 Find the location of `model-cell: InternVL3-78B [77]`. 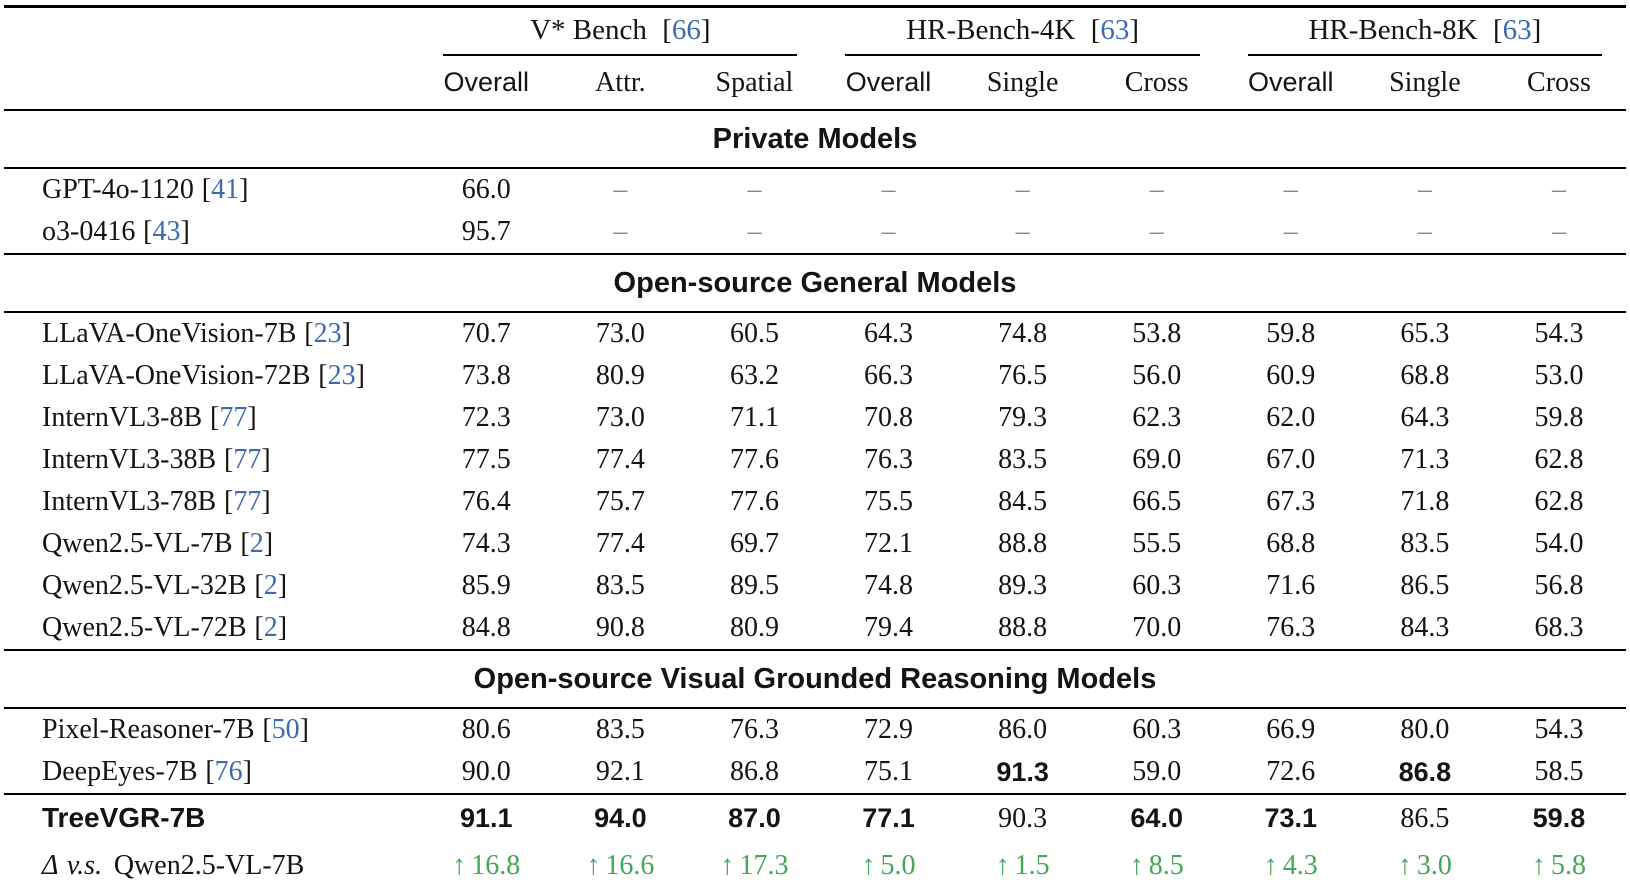

model-cell: InternVL3-78B [77] is located at coordinates (211, 502).